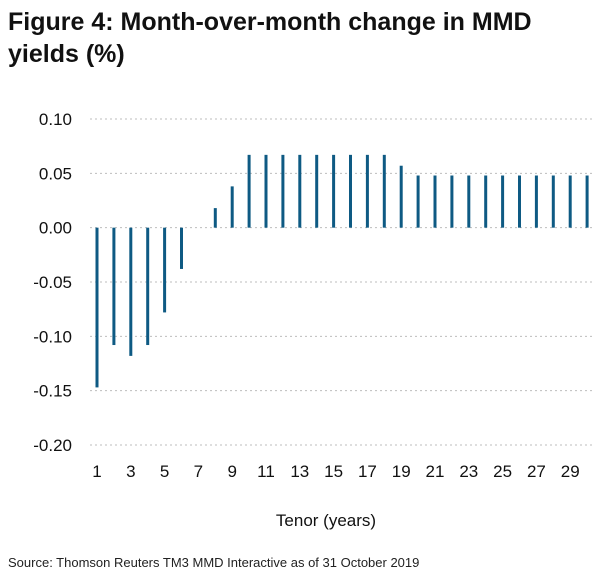 The height and width of the screenshot is (579, 616). Describe the element at coordinates (266, 471) in the screenshot. I see `x-tick-label: 11` at that location.